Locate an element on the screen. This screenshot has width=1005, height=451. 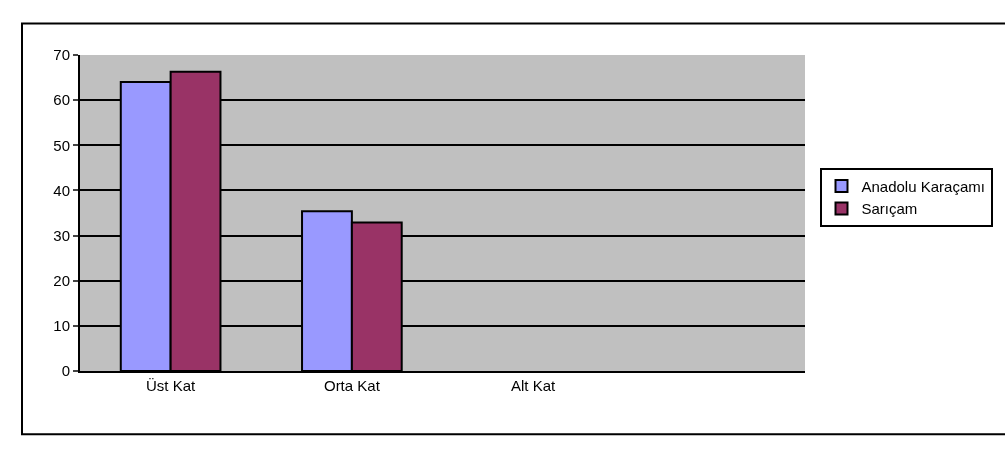
y-tick-label: 30 is located at coordinates (61, 235).